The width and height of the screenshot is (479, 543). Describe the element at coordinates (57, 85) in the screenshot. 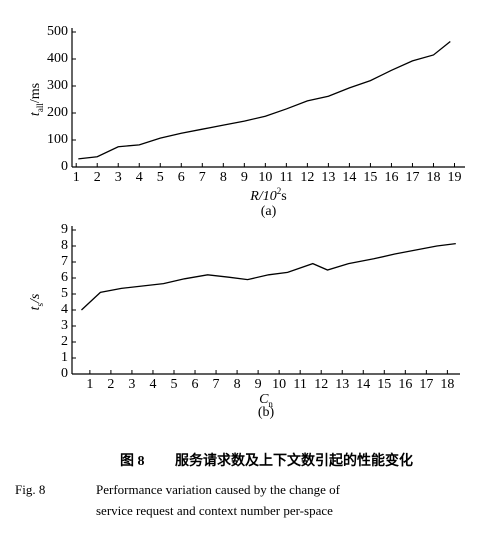

I see `y-tick-label: 300` at that location.